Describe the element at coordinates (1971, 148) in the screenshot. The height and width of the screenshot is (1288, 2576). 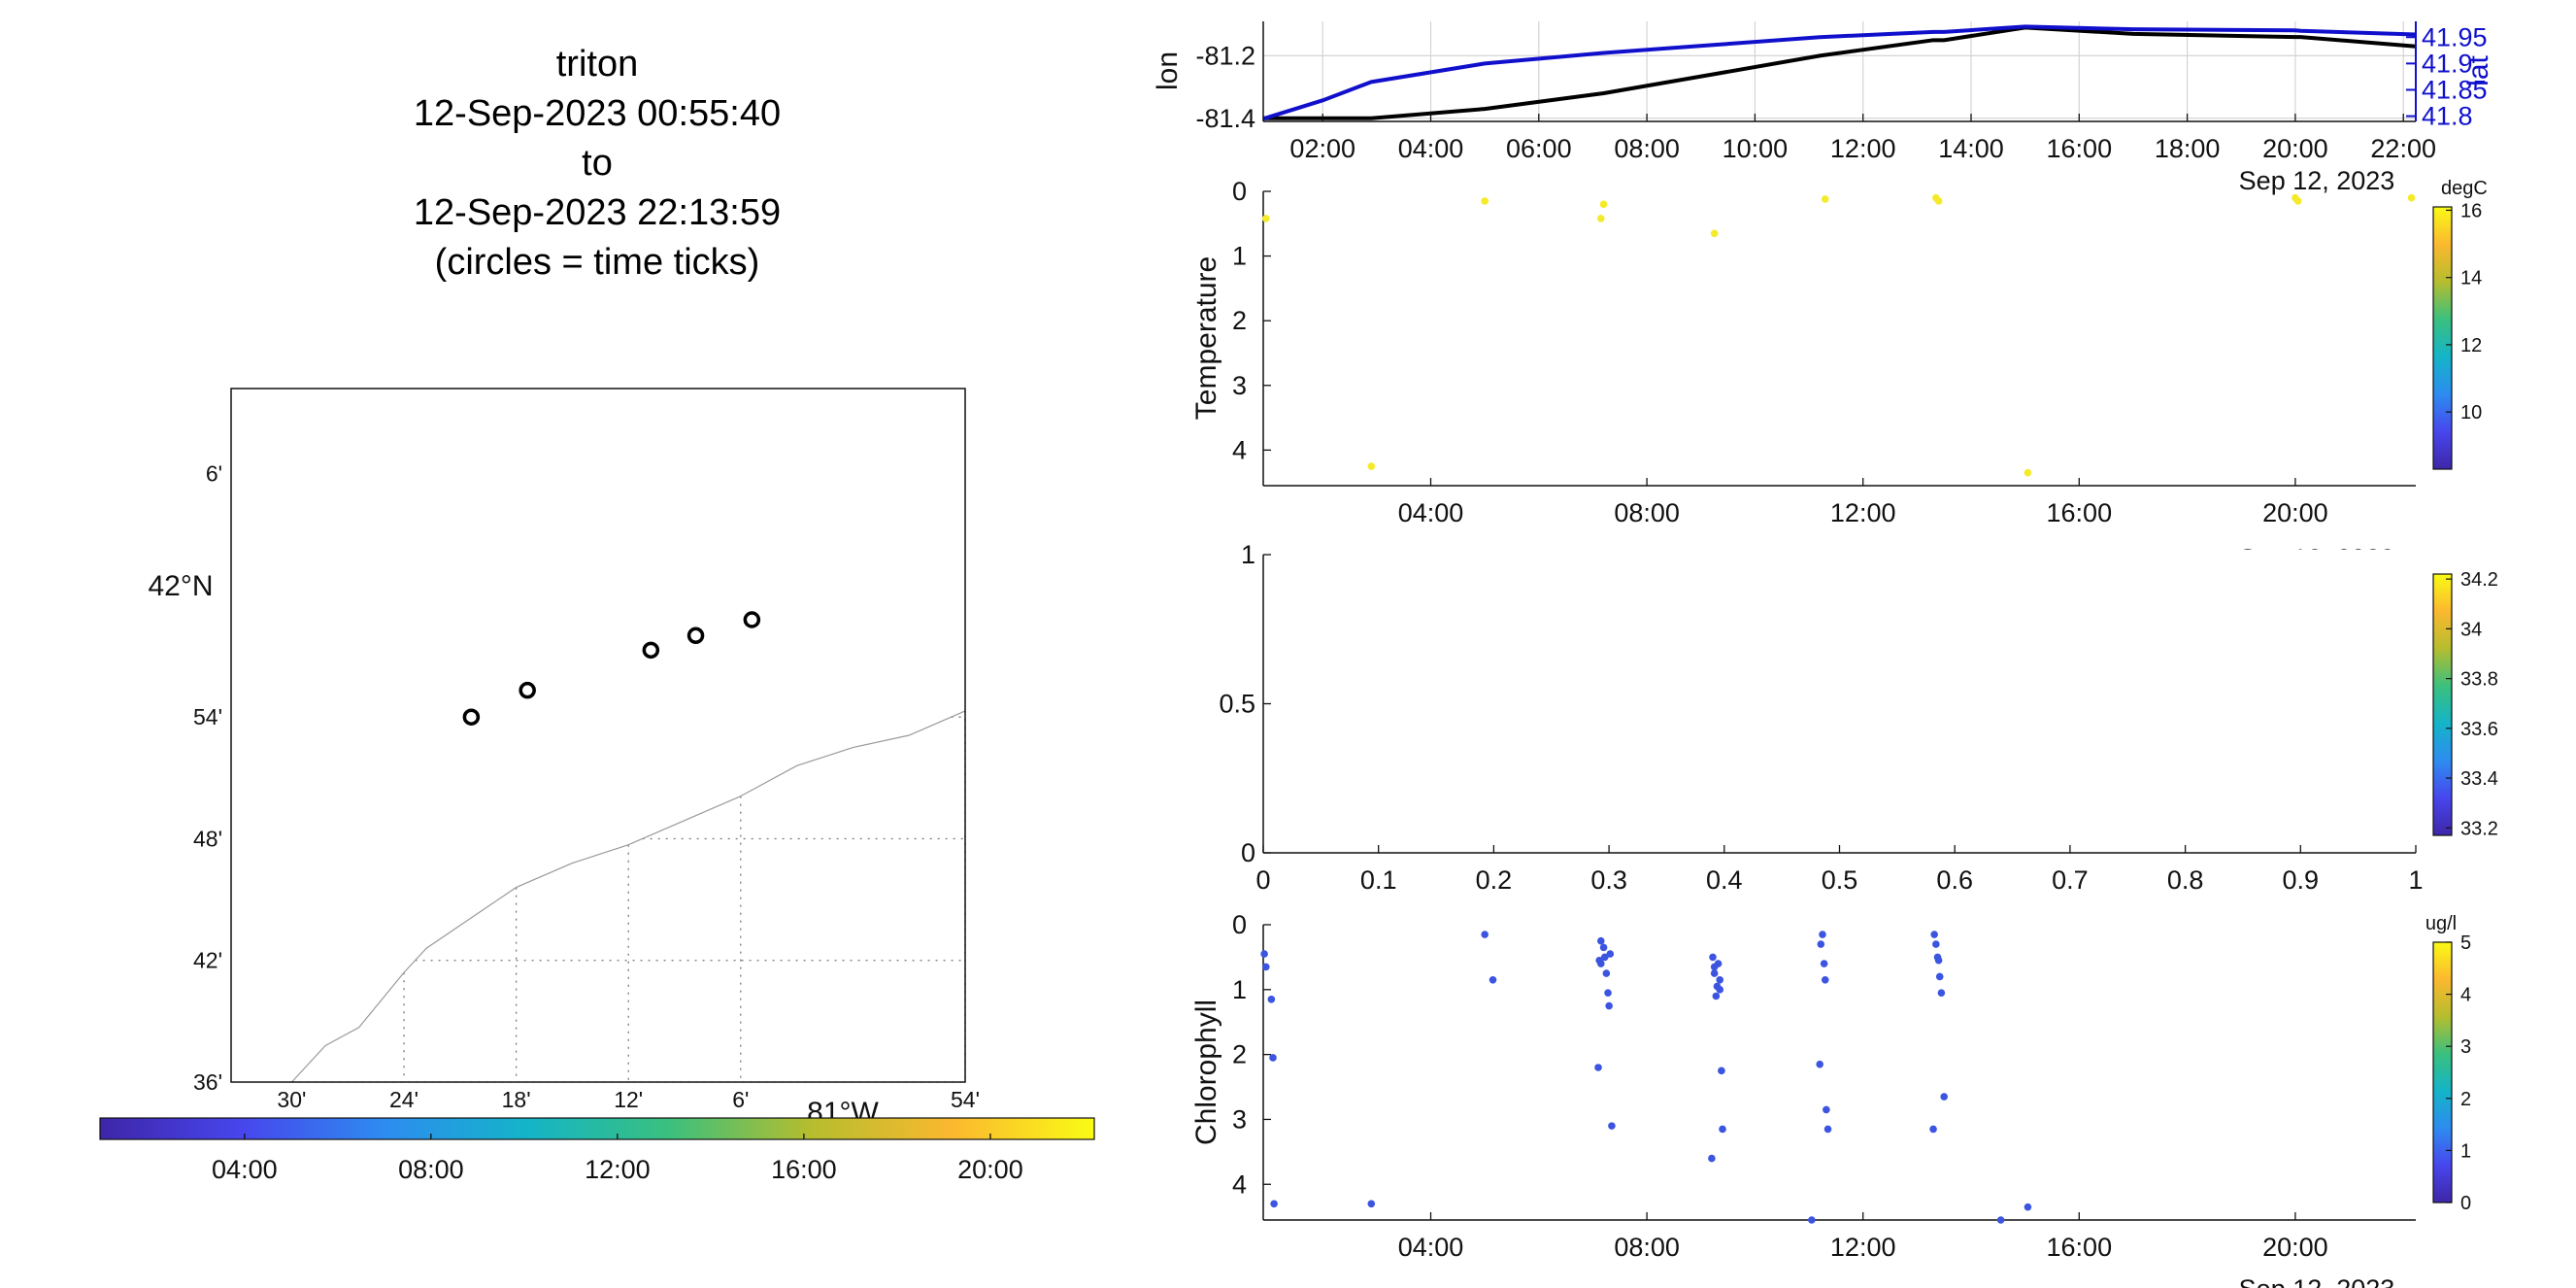
I see `lon-lat-x-tick-label: 14:00` at that location.